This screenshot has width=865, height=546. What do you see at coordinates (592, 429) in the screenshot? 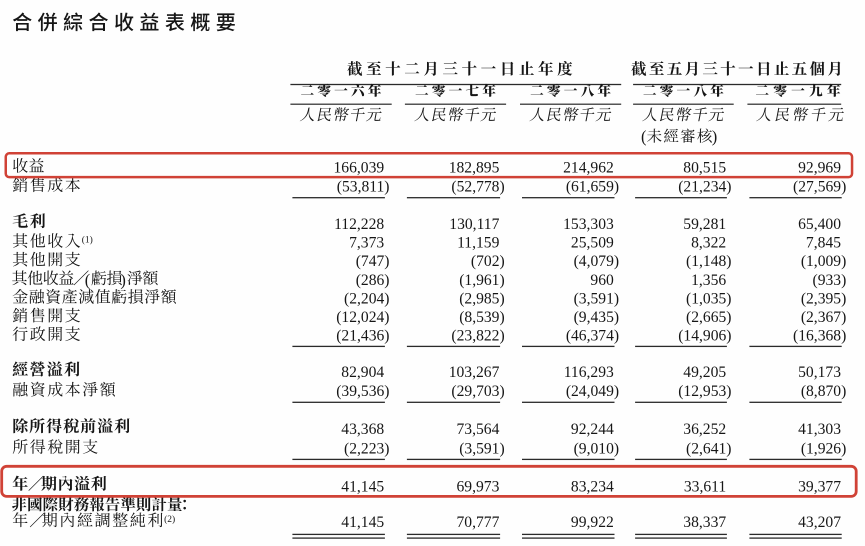
I see `svg-text: 92,244` at bounding box center [592, 429].